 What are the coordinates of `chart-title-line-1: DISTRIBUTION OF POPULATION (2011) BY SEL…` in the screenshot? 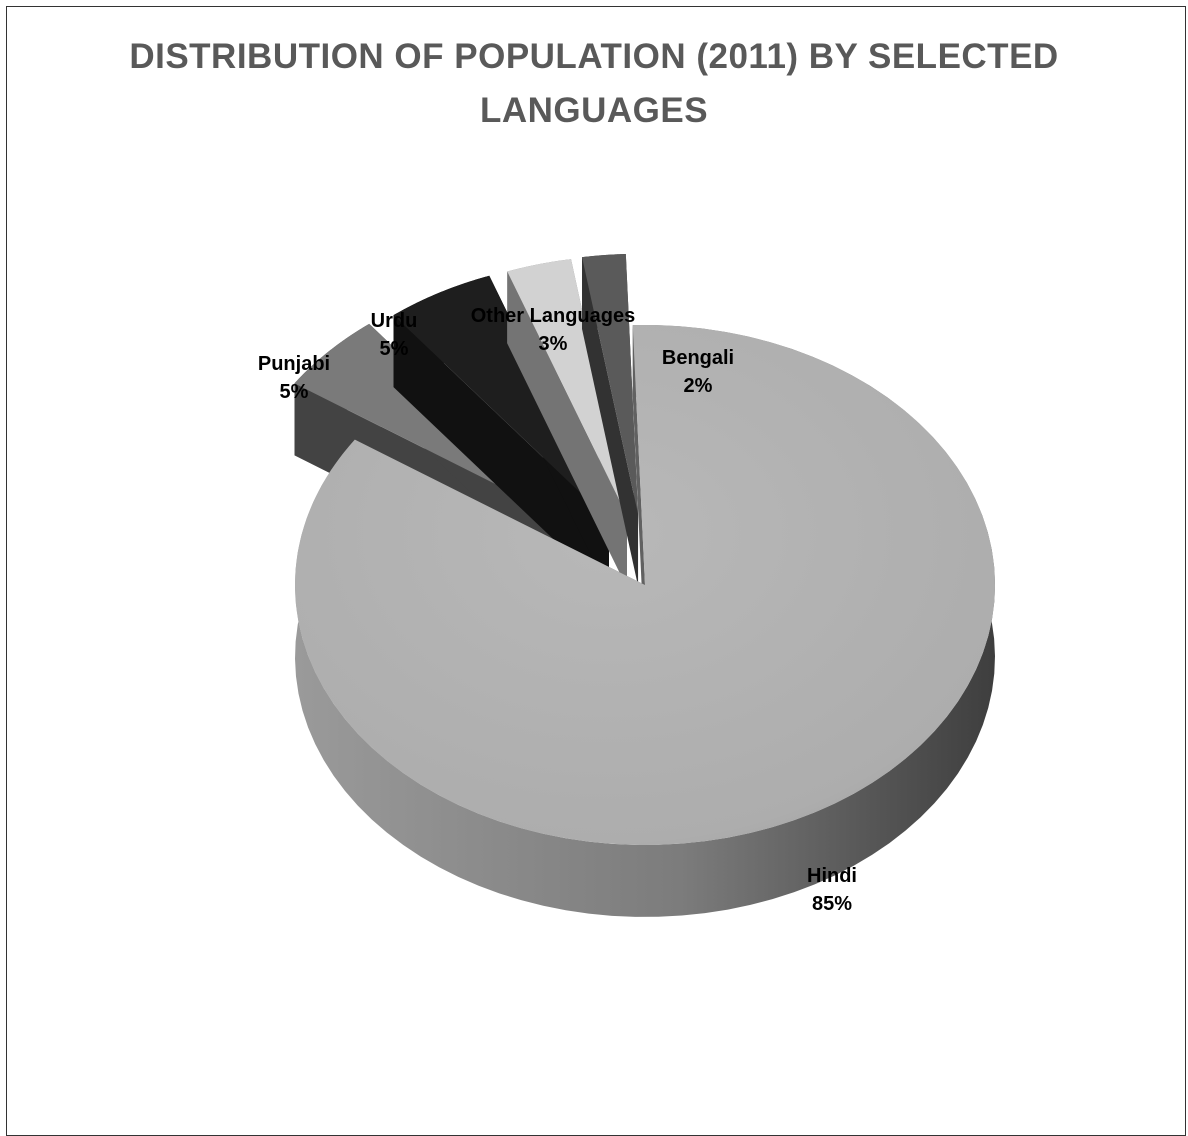 It's located at (594, 56).